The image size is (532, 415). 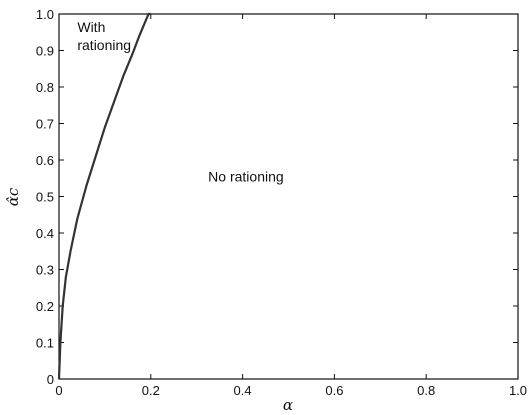 What do you see at coordinates (50, 379) in the screenshot?
I see `y-tick-label: 0` at bounding box center [50, 379].